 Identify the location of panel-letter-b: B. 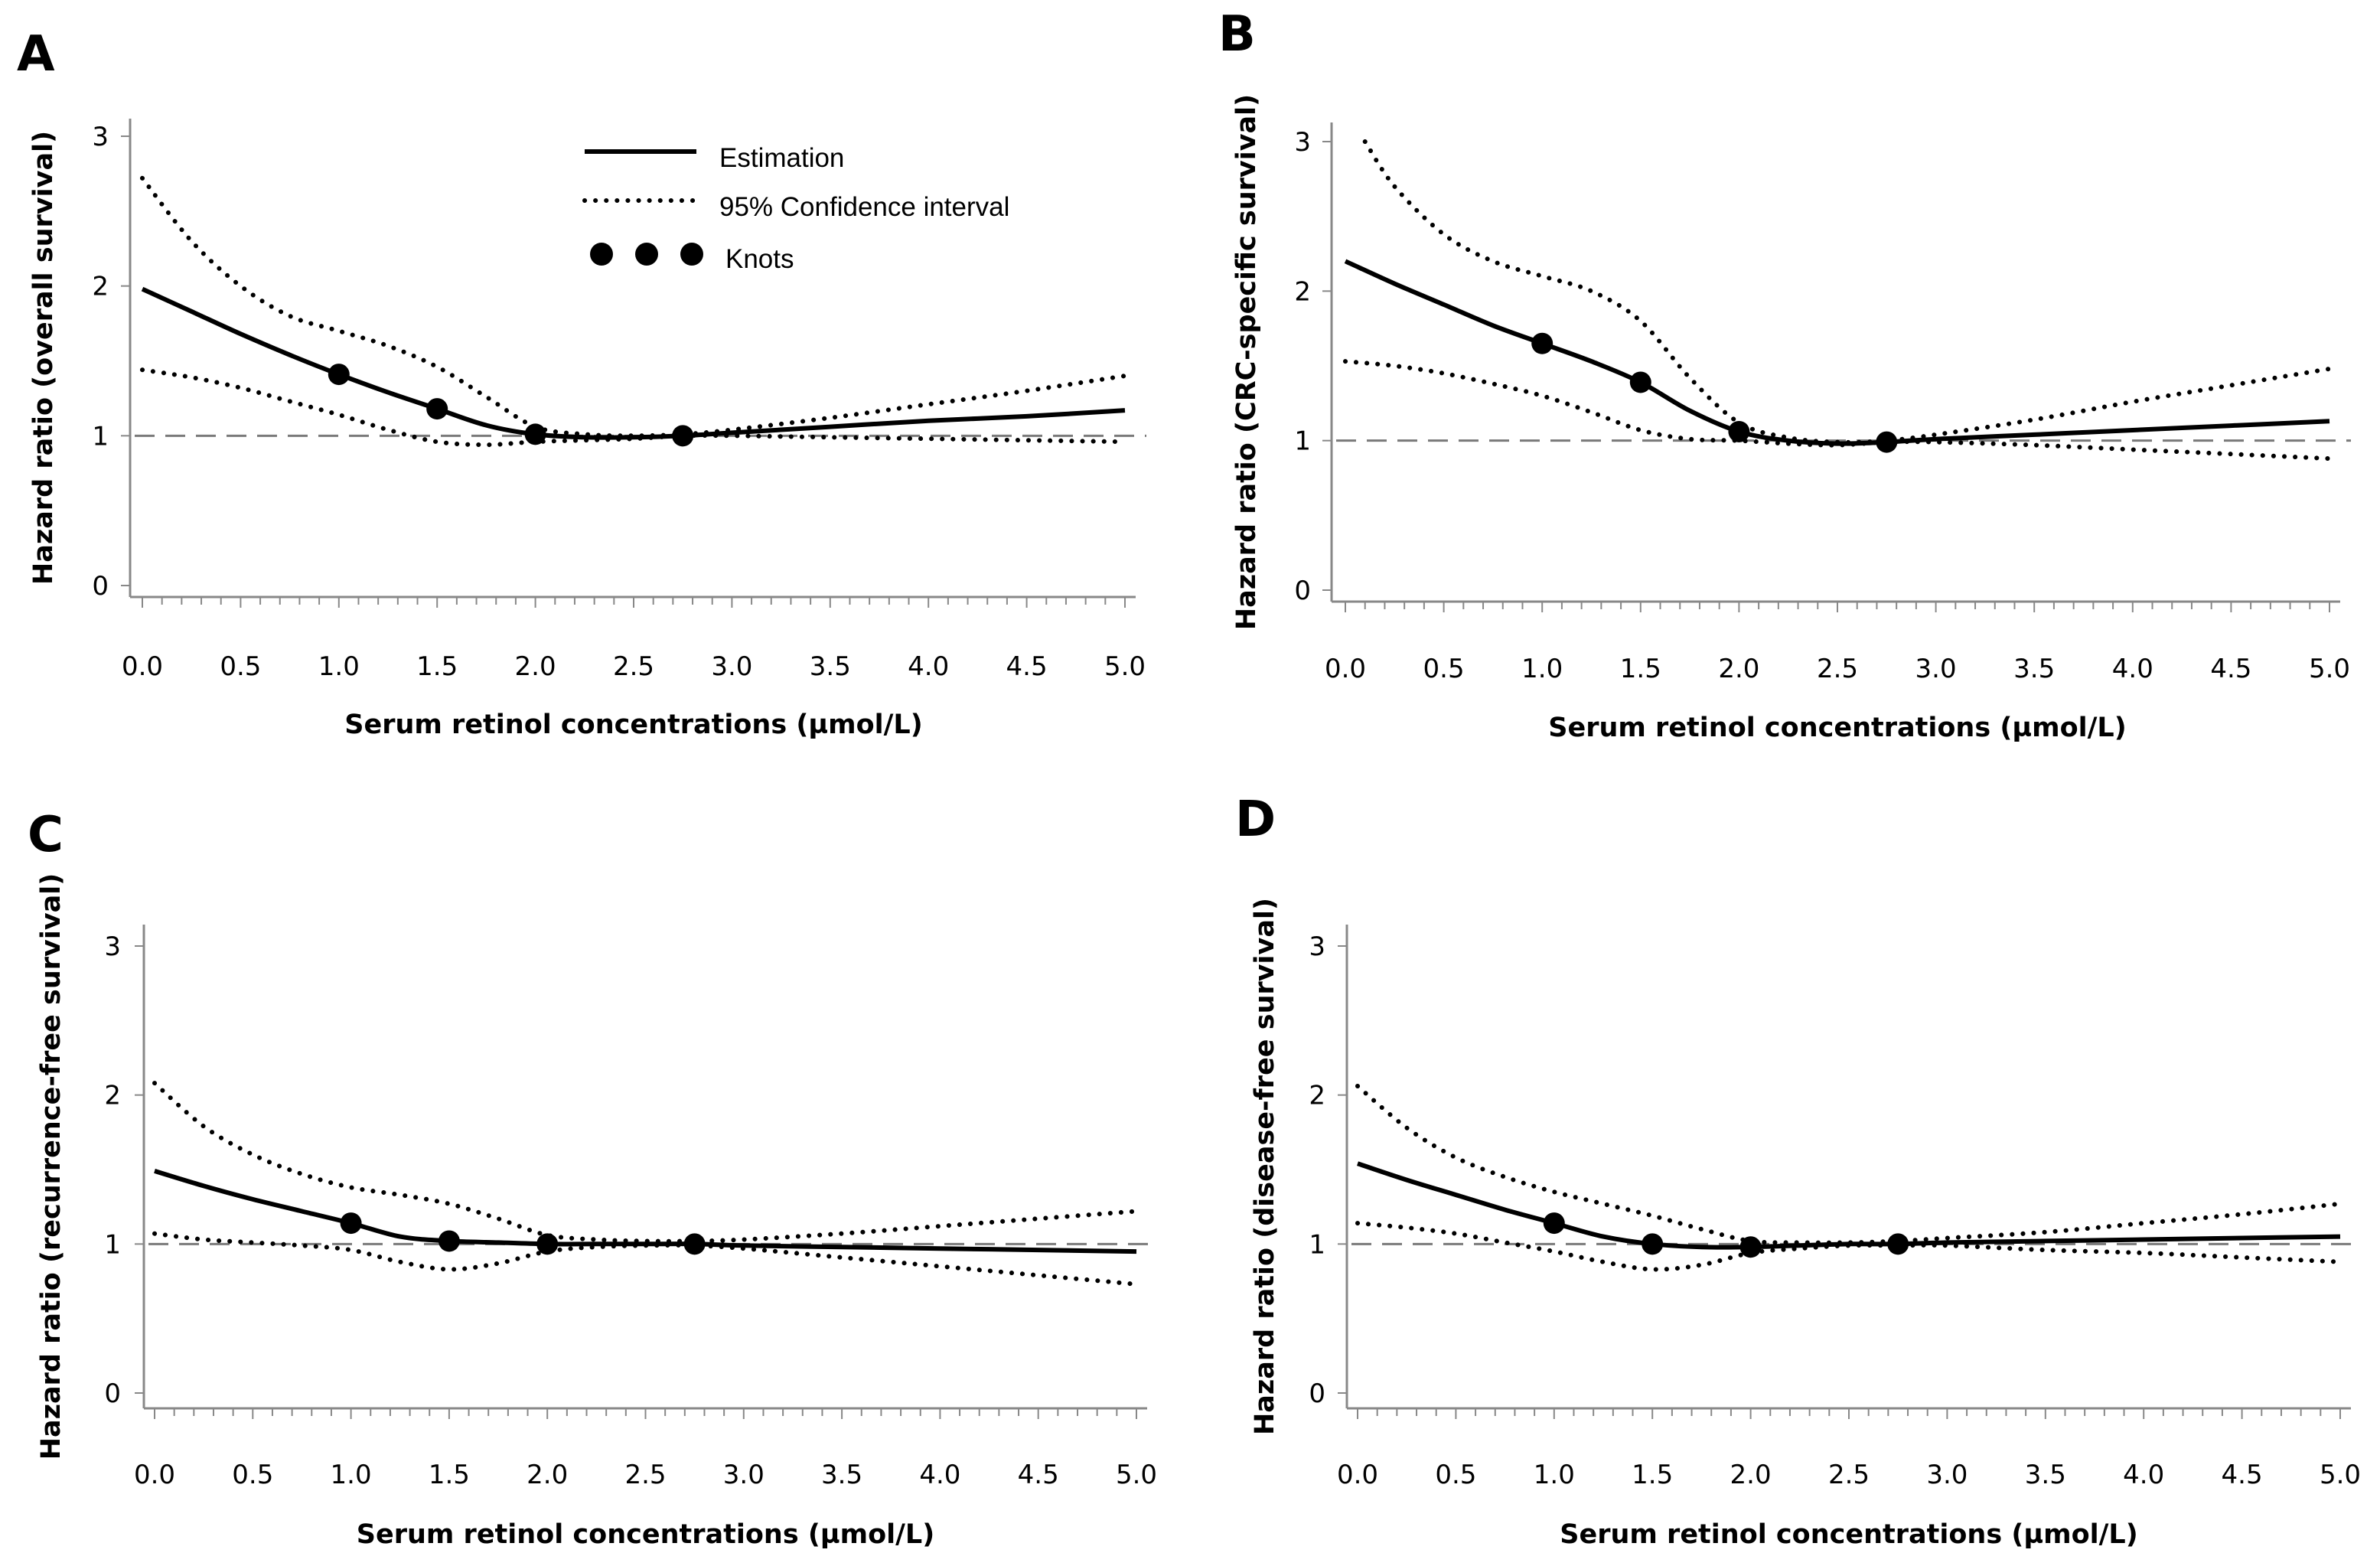
(1237, 34).